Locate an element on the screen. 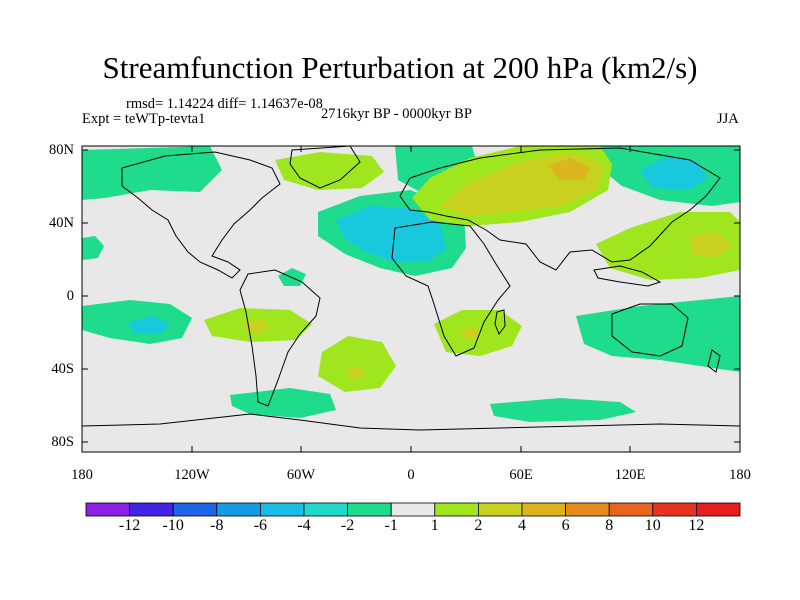 The height and width of the screenshot is (600, 800). colorbar-label: -12 is located at coordinates (129, 525).